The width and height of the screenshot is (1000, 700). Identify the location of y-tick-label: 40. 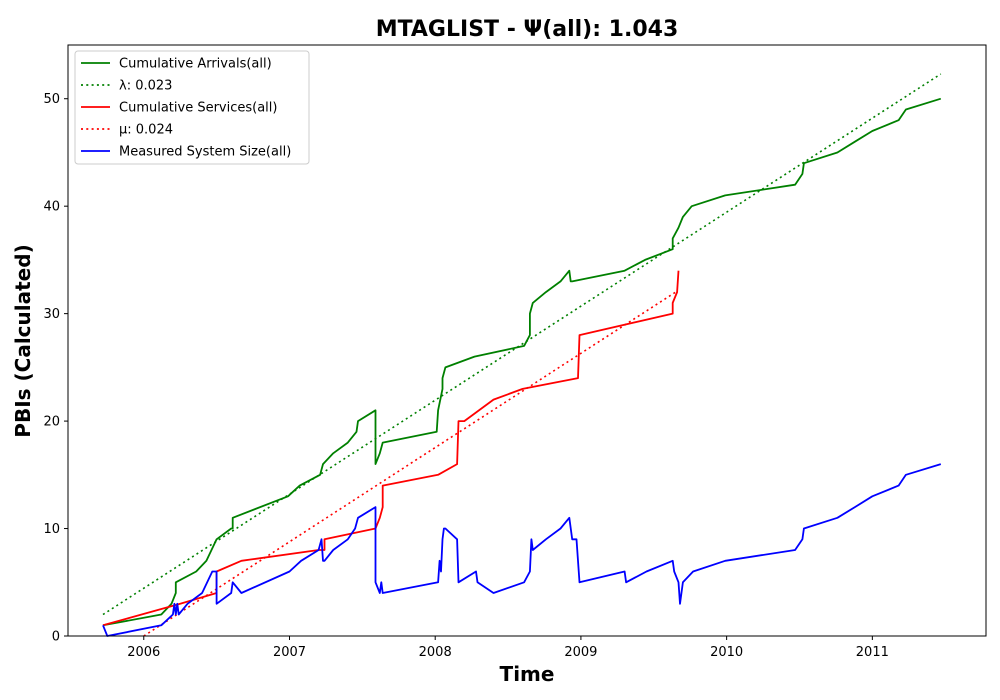
(51, 207).